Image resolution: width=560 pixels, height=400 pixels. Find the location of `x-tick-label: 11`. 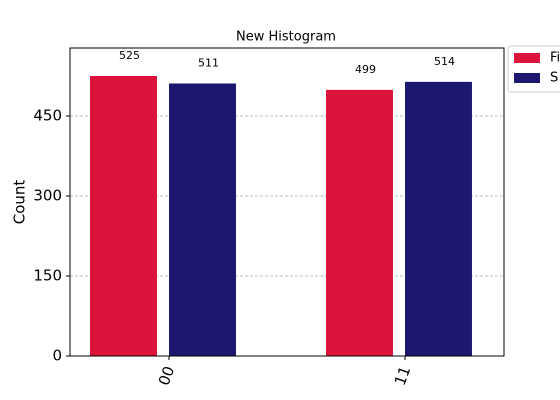

x-tick-label: 11 is located at coordinates (402, 376).